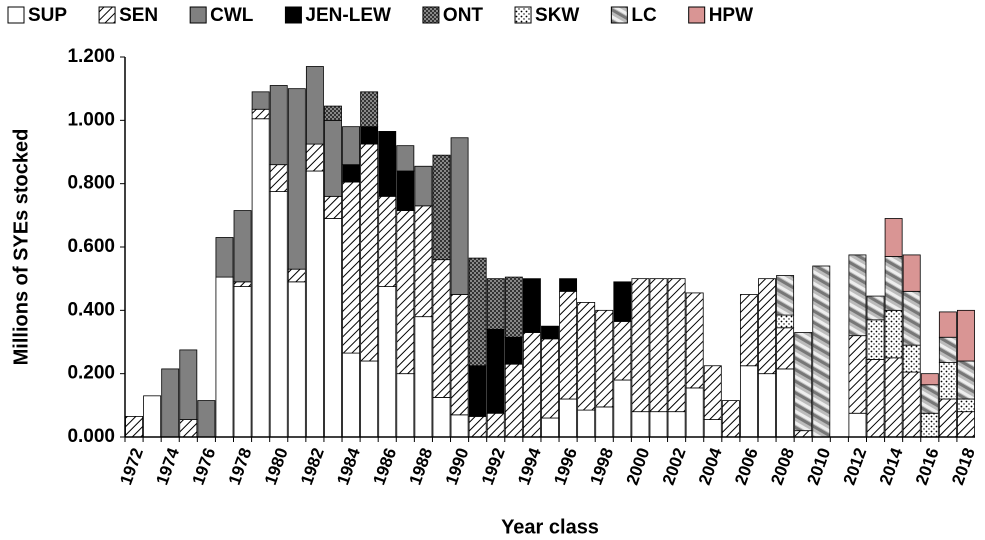 This screenshot has height=540, width=985. I want to click on legend-label: SUP, so click(47, 15).